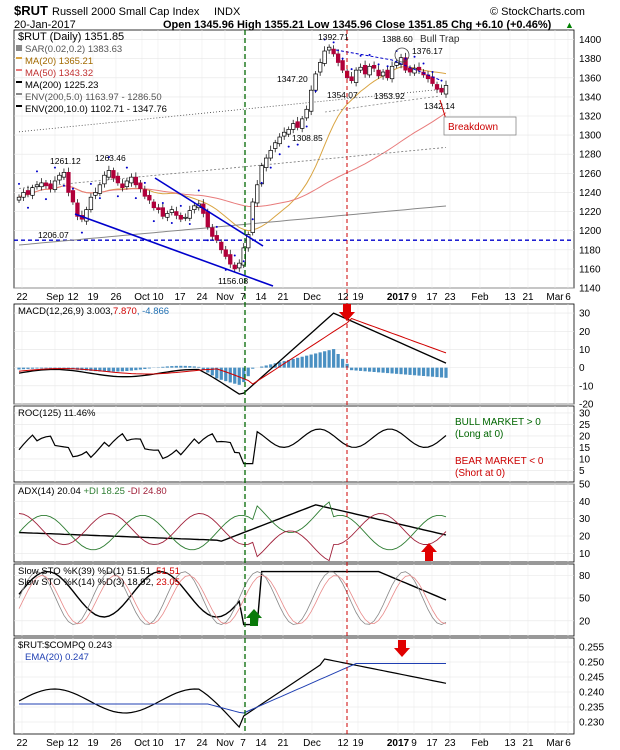 Image resolution: width=620 pixels, height=750 pixels. I want to click on ratio-tick-label: 0.255, so click(591, 648).